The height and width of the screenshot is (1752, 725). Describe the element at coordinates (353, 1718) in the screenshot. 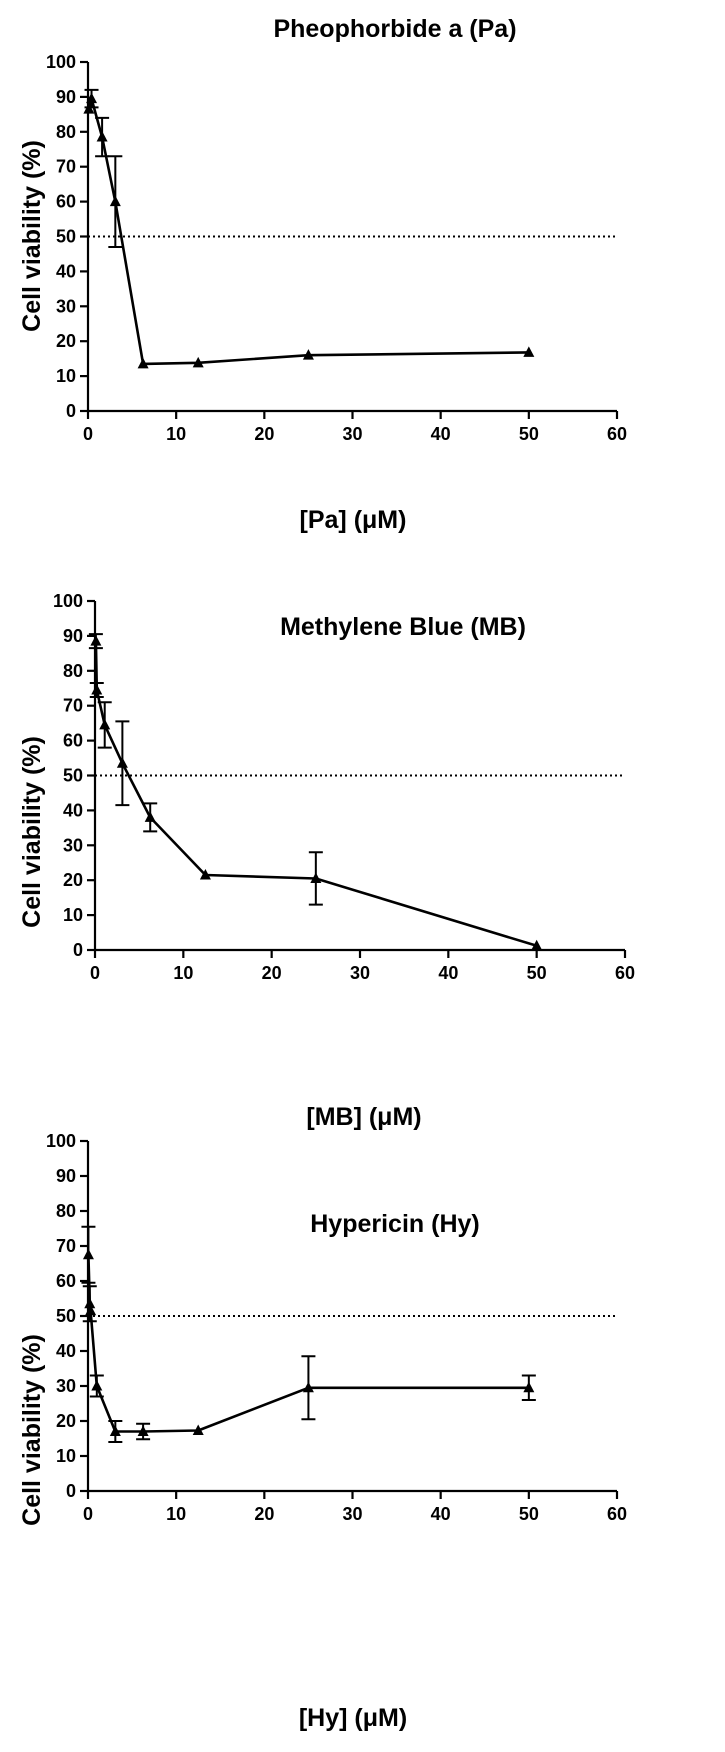

I see `x-axis-label: [Hy] (μM)` at that location.